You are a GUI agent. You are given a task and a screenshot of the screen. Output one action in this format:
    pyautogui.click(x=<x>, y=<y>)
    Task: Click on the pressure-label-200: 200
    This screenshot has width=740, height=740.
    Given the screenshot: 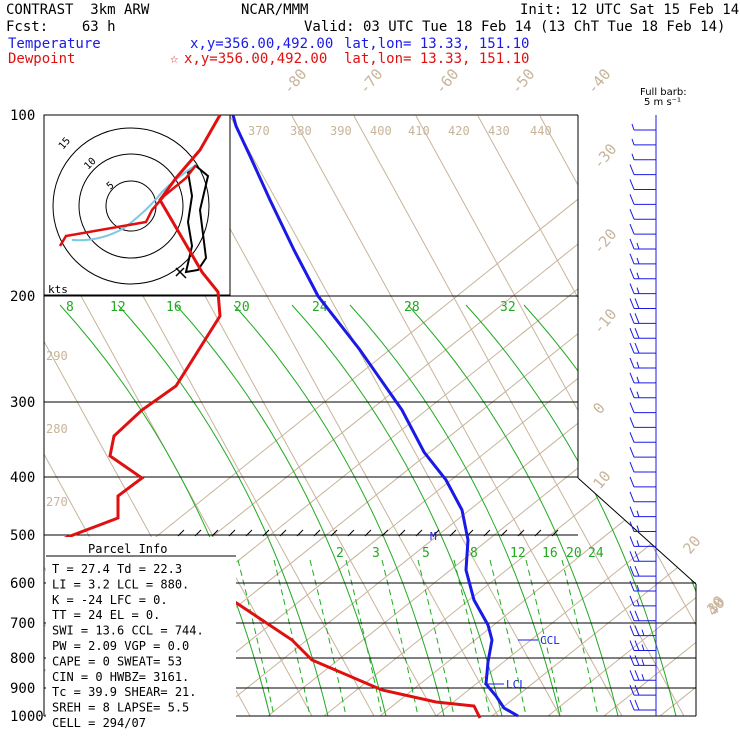 What is the action you would take?
    pyautogui.click(x=22, y=297)
    